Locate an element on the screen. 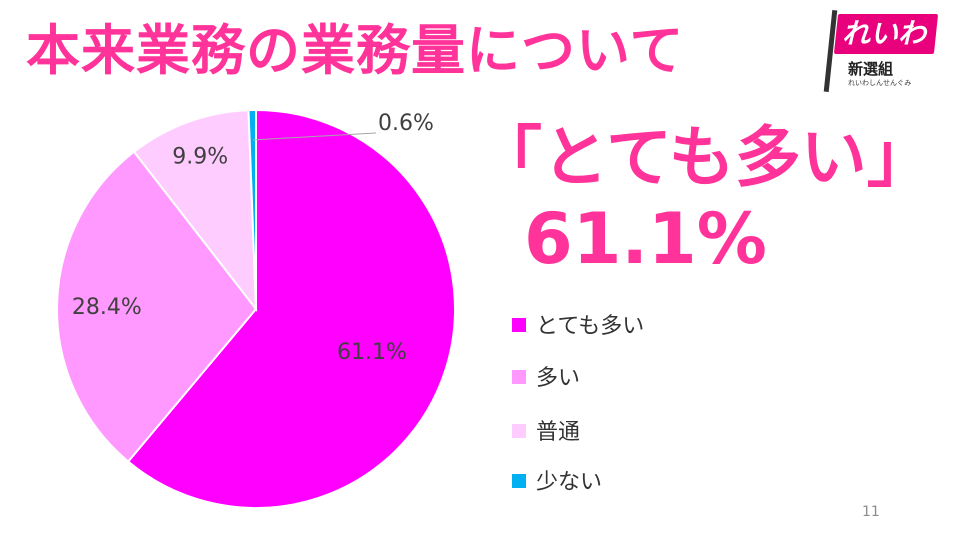 The width and height of the screenshot is (960, 540). logo-main-text: れいわ is located at coordinates (884, 33).